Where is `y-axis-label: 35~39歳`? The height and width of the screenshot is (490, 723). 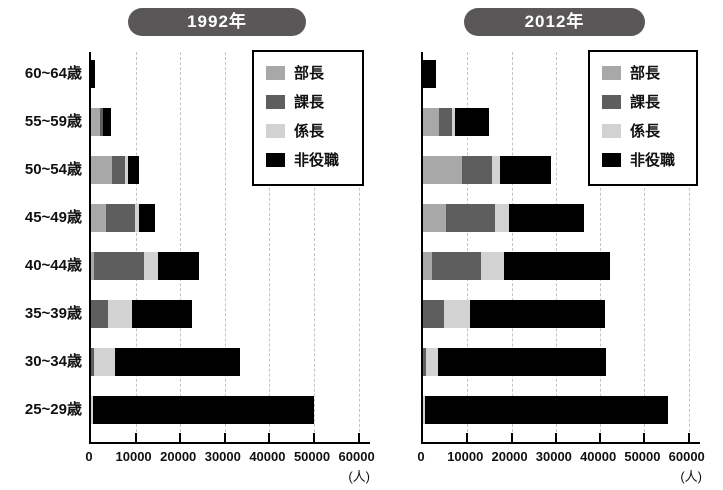
y-axis-label: 35~39歳 is located at coordinates (53, 313).